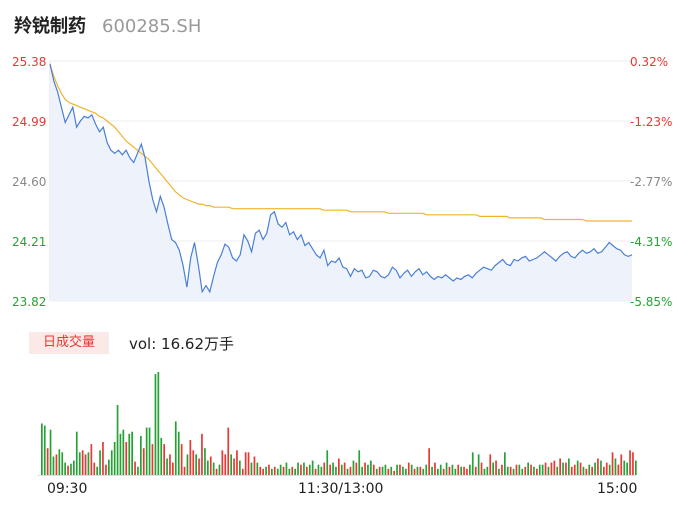  What do you see at coordinates (29, 62) in the screenshot?
I see `y-tick-label: 25.38` at bounding box center [29, 62].